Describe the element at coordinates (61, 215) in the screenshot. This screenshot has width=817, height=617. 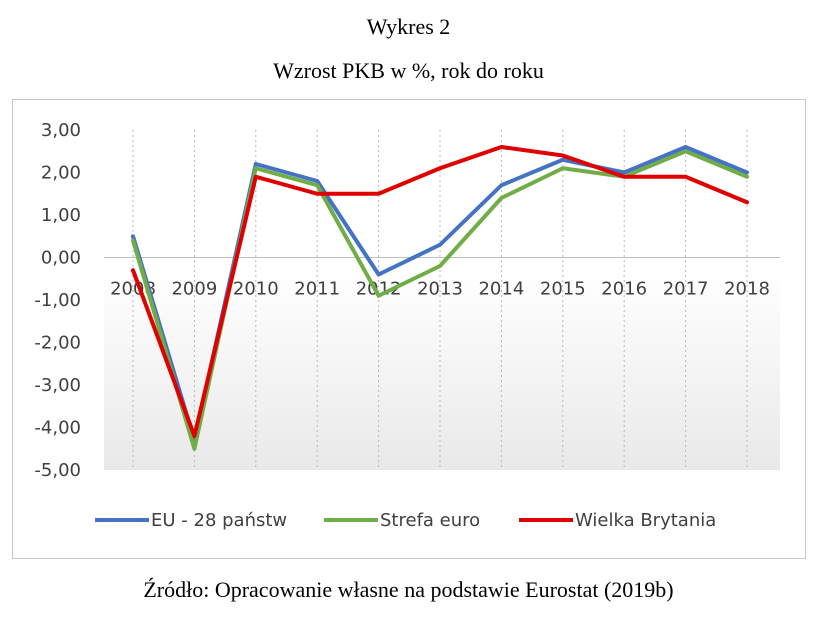
I see `y-tick-label: 1,00` at that location.